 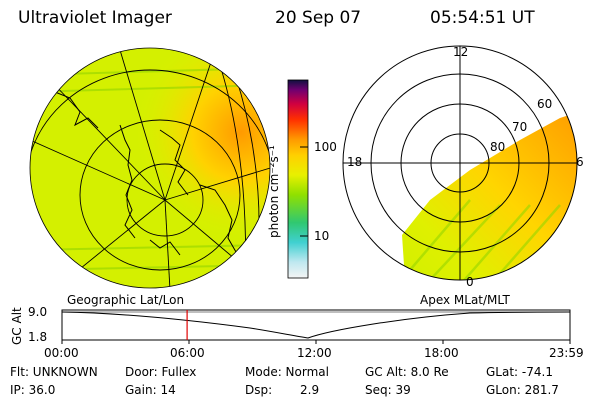 What do you see at coordinates (470, 282) in the screenshot?
I see `mlt-label-0: 0` at bounding box center [470, 282].